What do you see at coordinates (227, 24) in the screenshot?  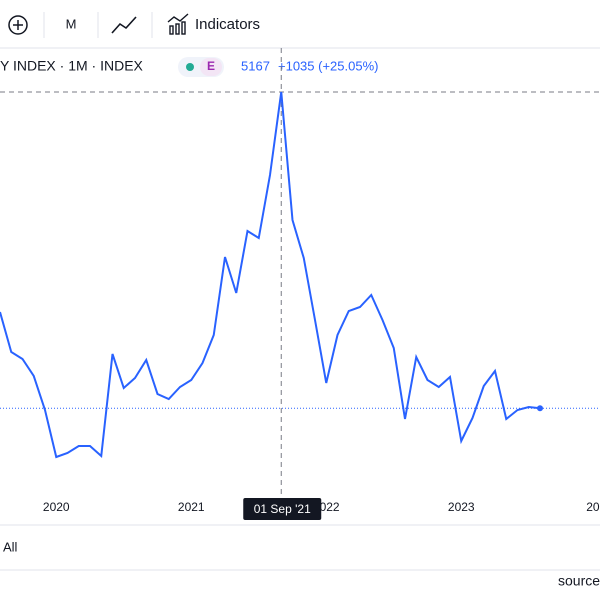 I see `indicators-button: Indicators` at bounding box center [227, 24].